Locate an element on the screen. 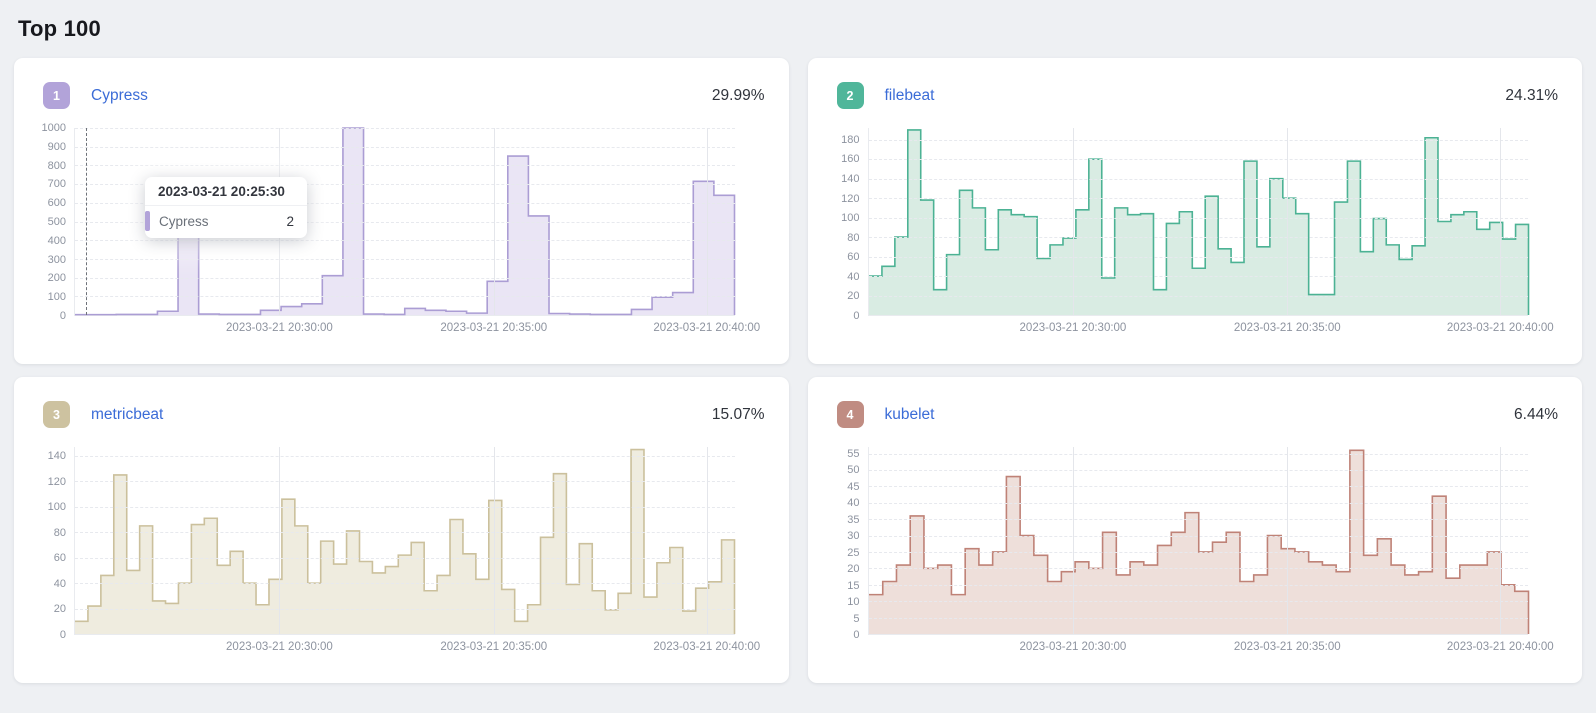 The height and width of the screenshot is (713, 1596). crosshair-line is located at coordinates (86, 221).